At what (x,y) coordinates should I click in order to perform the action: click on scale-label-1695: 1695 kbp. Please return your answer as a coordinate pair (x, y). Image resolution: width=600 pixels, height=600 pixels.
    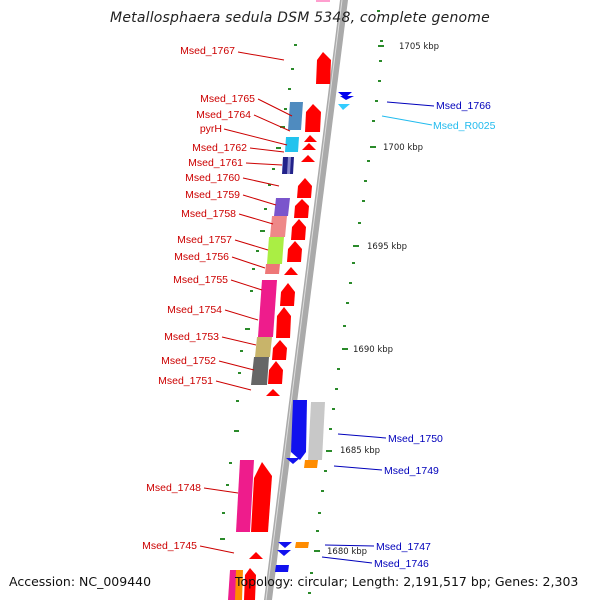
    Looking at the image, I should click on (387, 247).